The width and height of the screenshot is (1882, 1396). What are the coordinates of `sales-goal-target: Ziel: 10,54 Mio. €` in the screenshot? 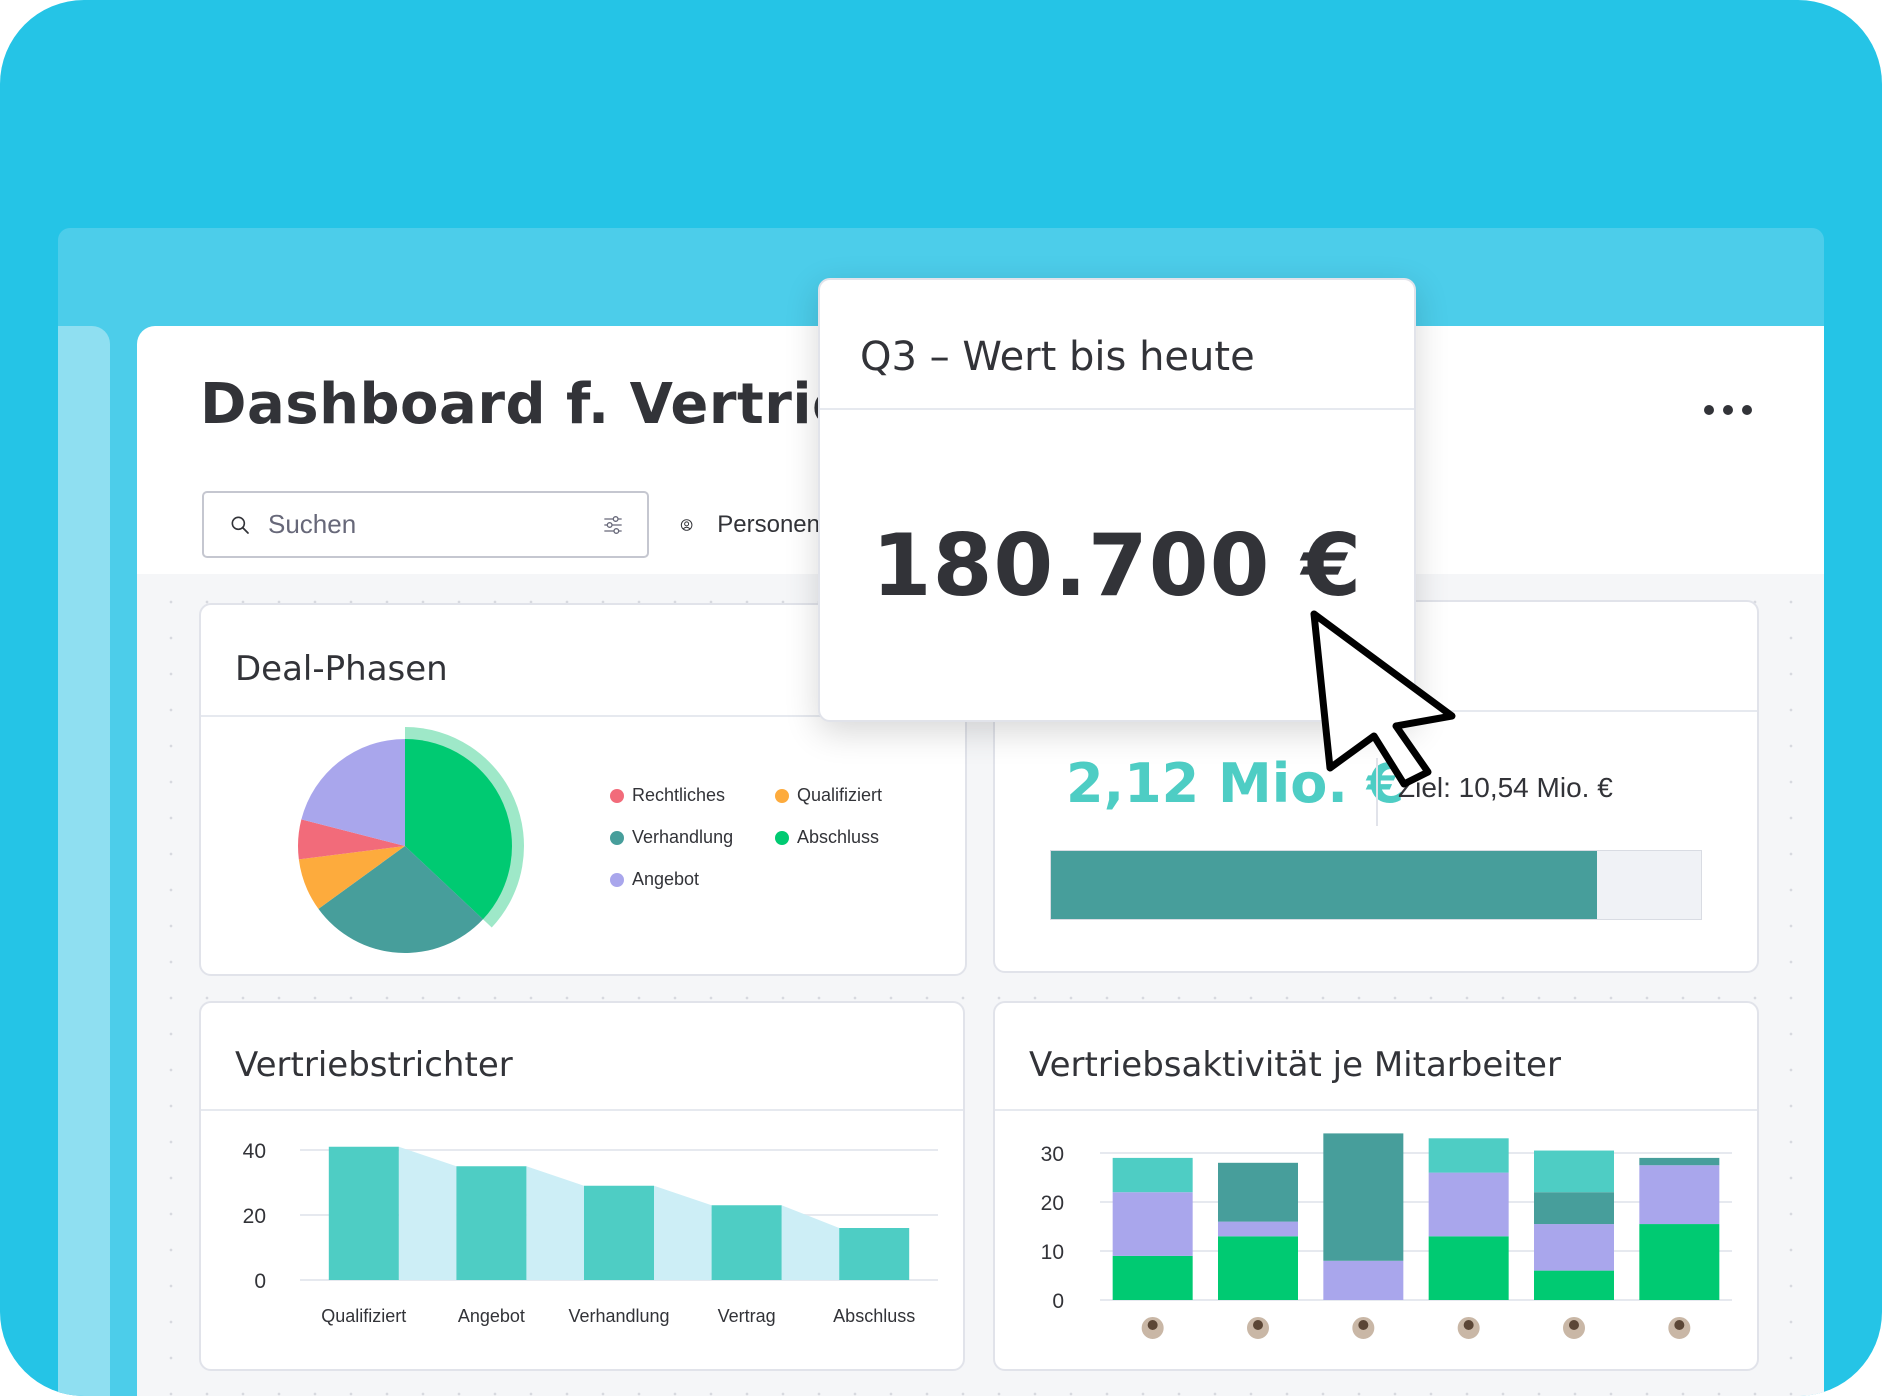 It's located at (1505, 787).